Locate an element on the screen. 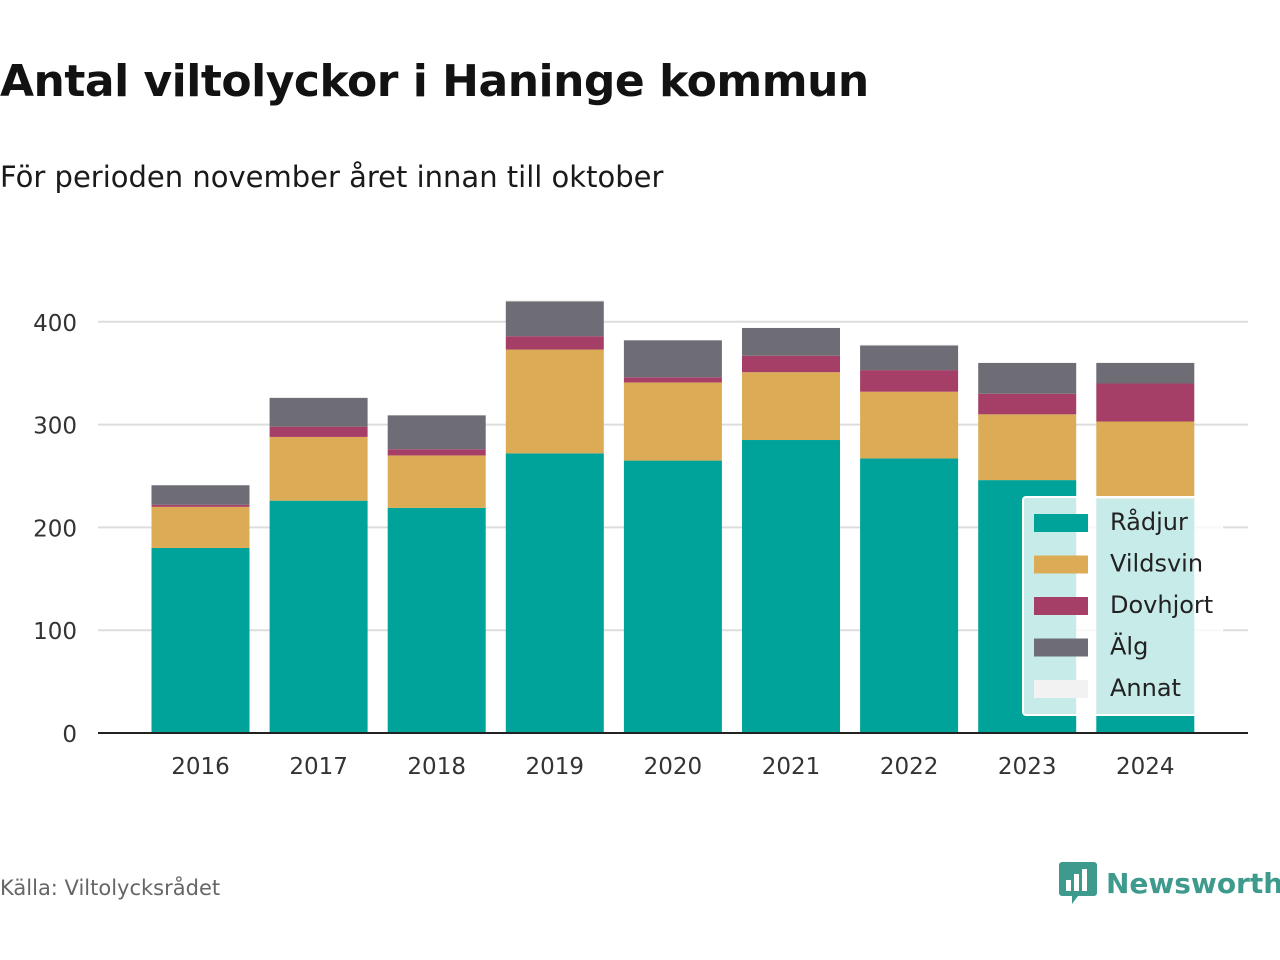 The width and height of the screenshot is (1280, 960). x-tick-label: 2017 is located at coordinates (318, 767).